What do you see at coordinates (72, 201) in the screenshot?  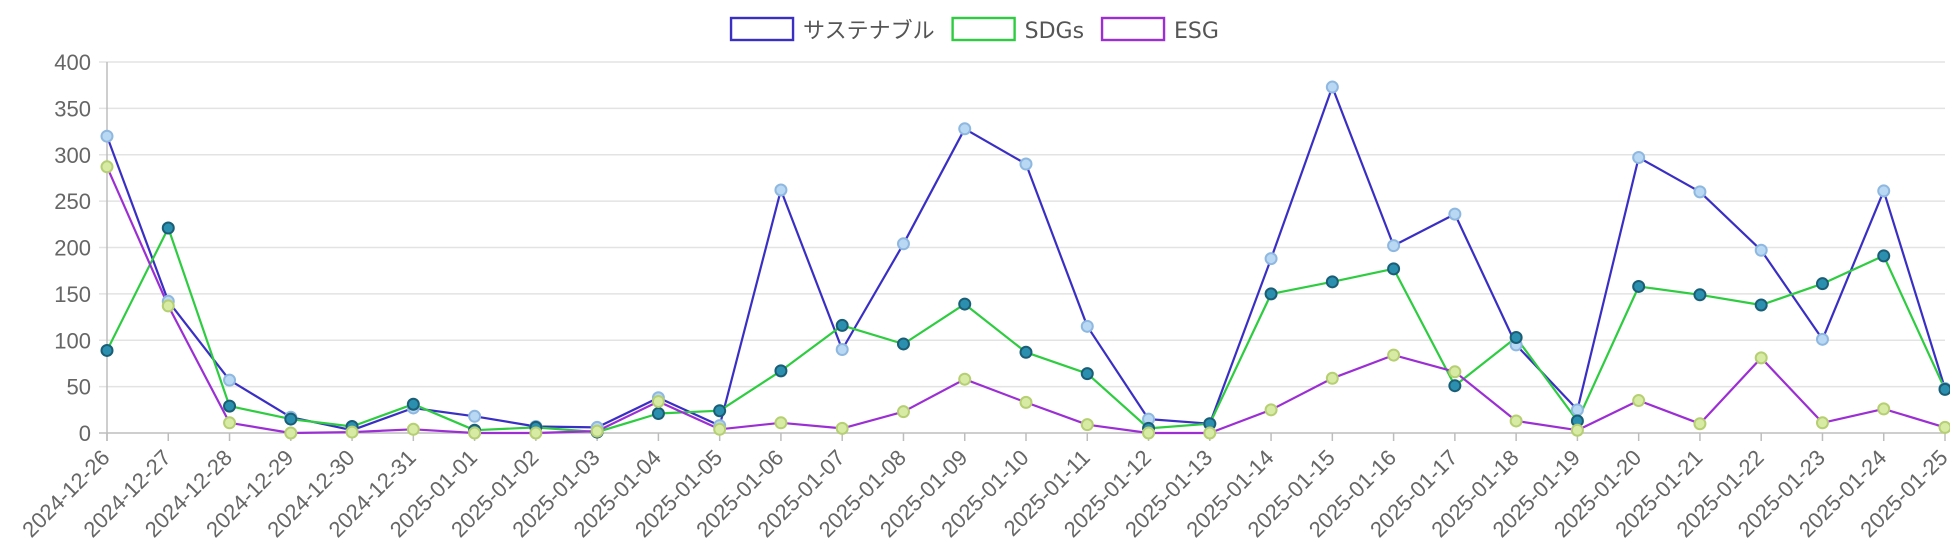 I see `y-tick-label: 250` at bounding box center [72, 201].